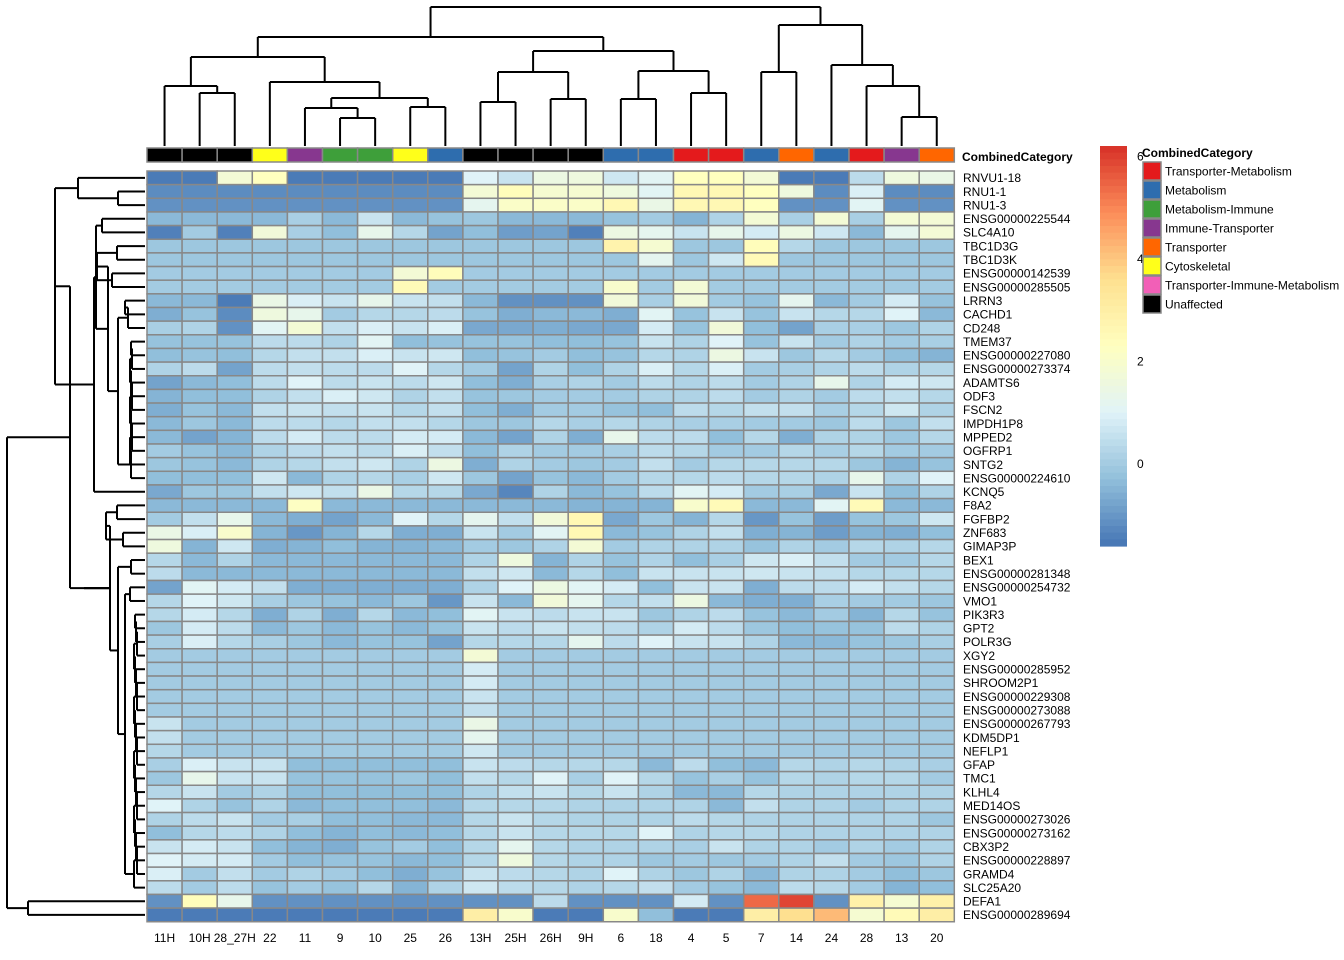 The height and width of the screenshot is (960, 1344). I want to click on column-label: 25, so click(411, 938).